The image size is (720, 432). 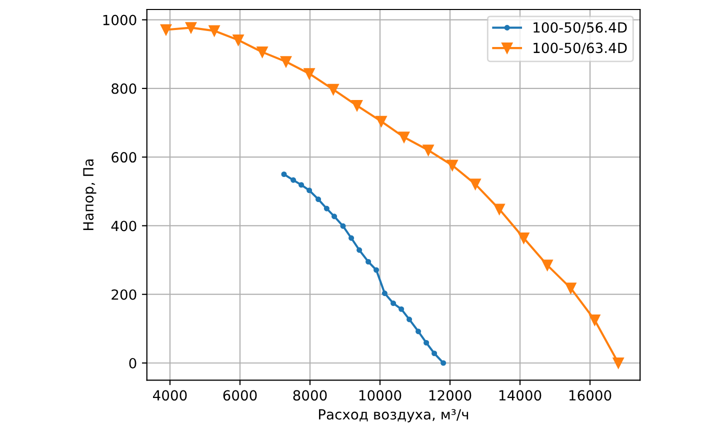 What do you see at coordinates (119, 20) in the screenshot?
I see `y-tick-label: 1000` at bounding box center [119, 20].